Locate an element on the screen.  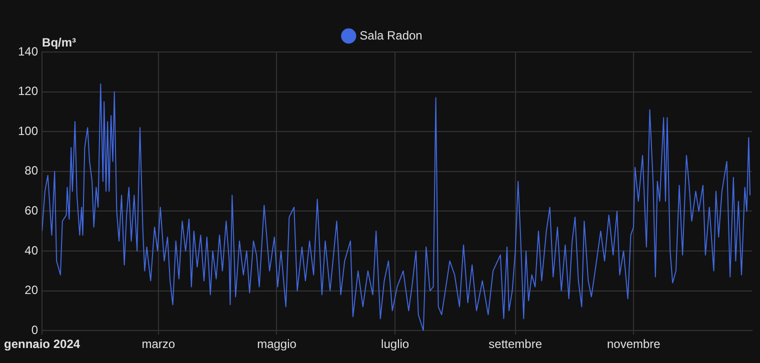
x-tick-label: luglio is located at coordinates (395, 344).